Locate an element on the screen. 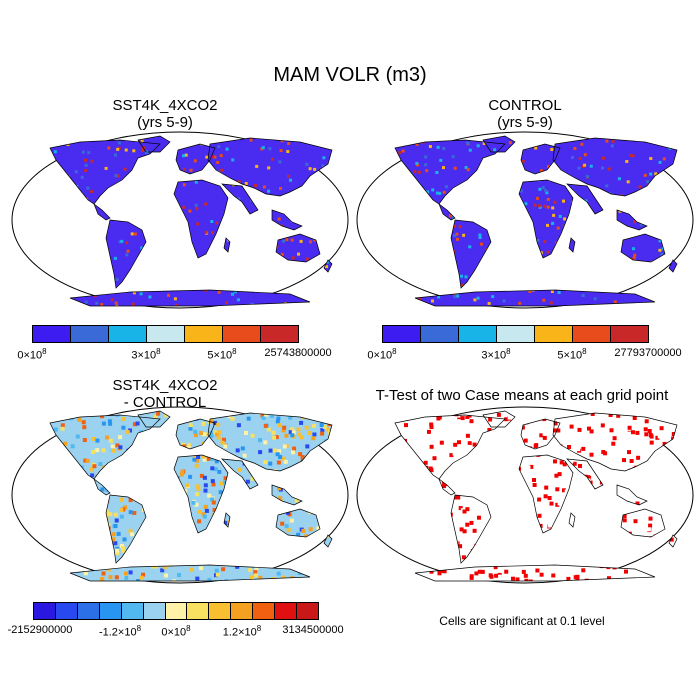 The height and width of the screenshot is (700, 700). colorbar-label-max: 25743800000 is located at coordinates (298, 353).